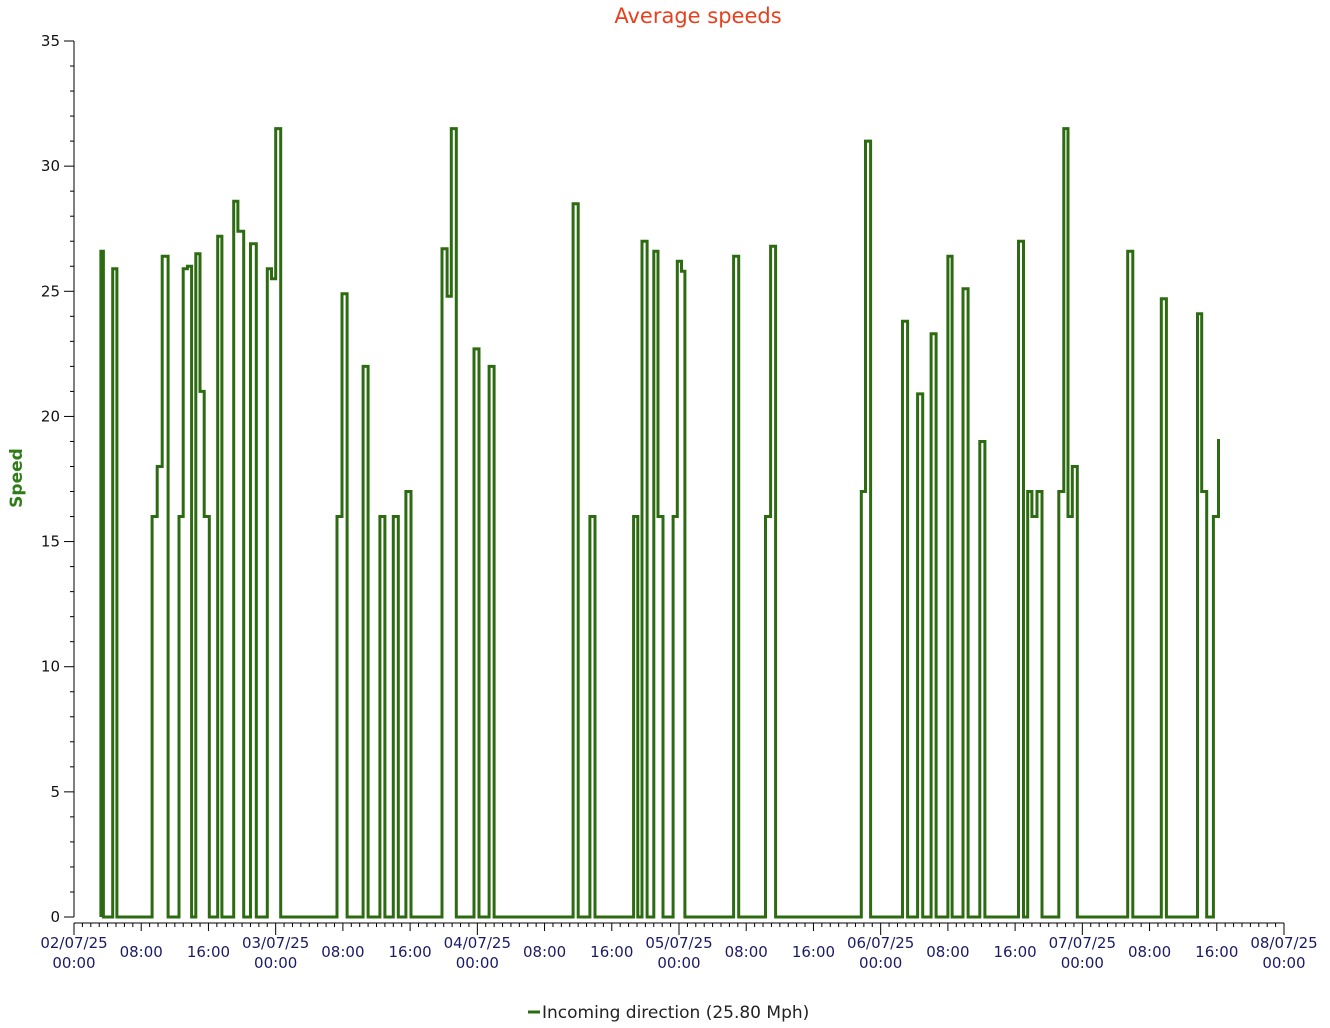 The image size is (1330, 1028). I want to click on x-tick-label: 03/07/25, so click(275, 943).